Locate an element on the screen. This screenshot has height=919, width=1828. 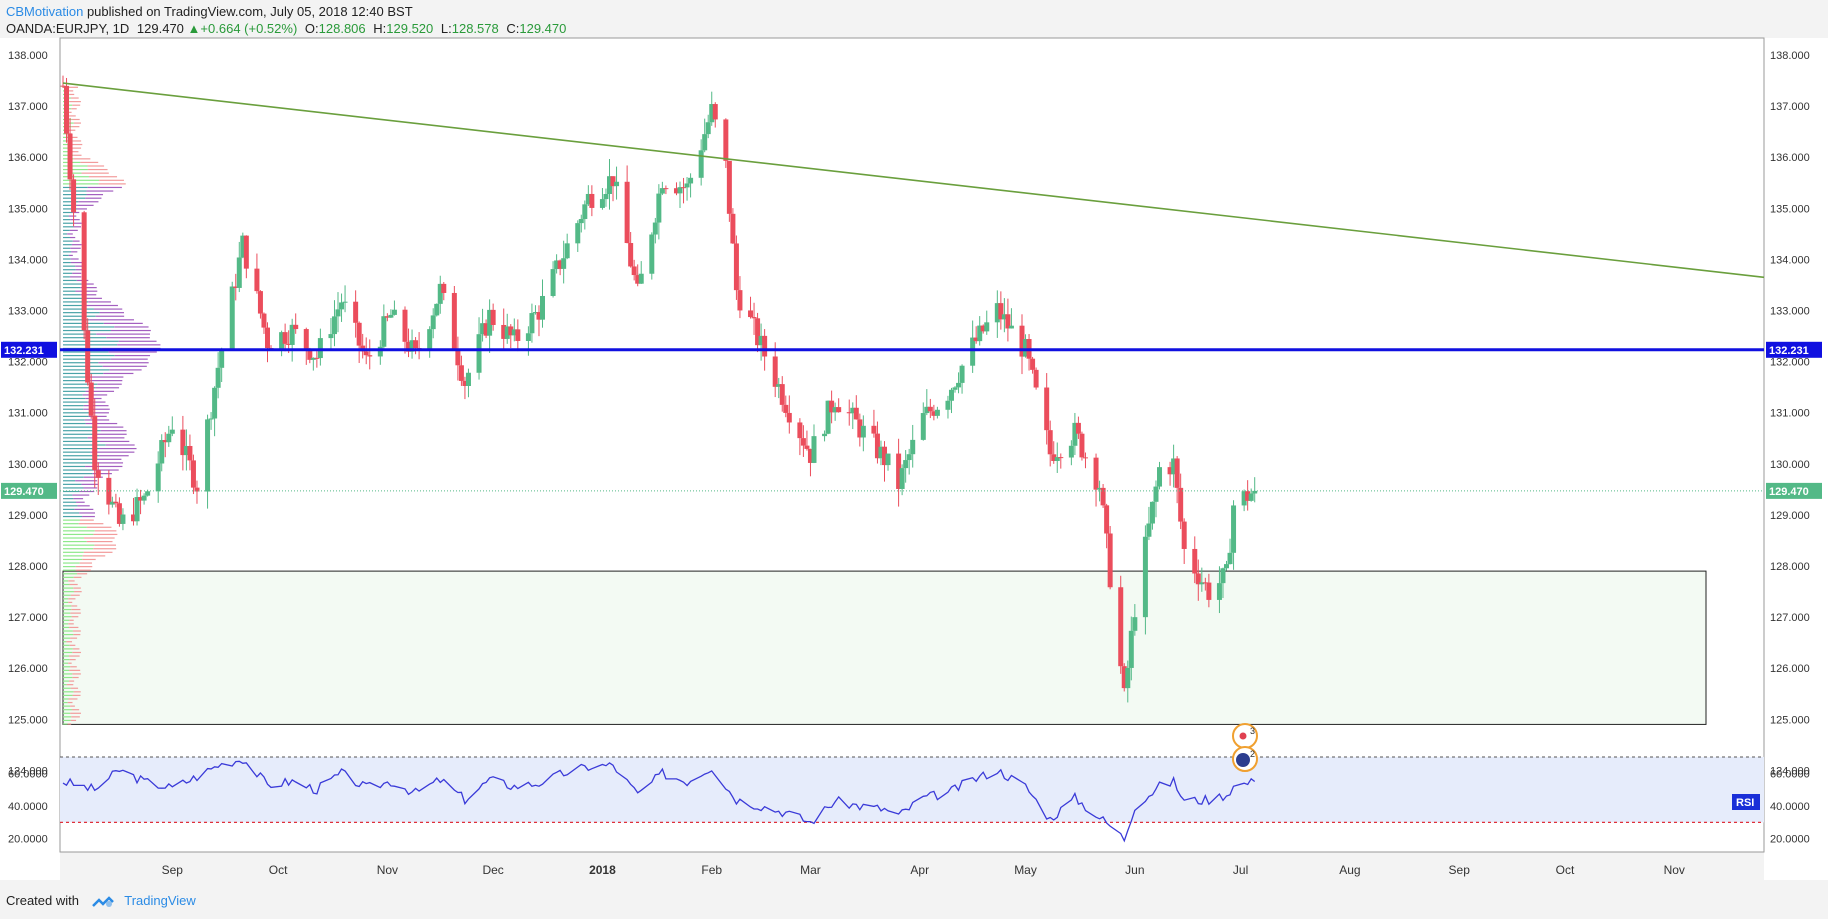
tradingview-link: TradingView is located at coordinates (160, 900).